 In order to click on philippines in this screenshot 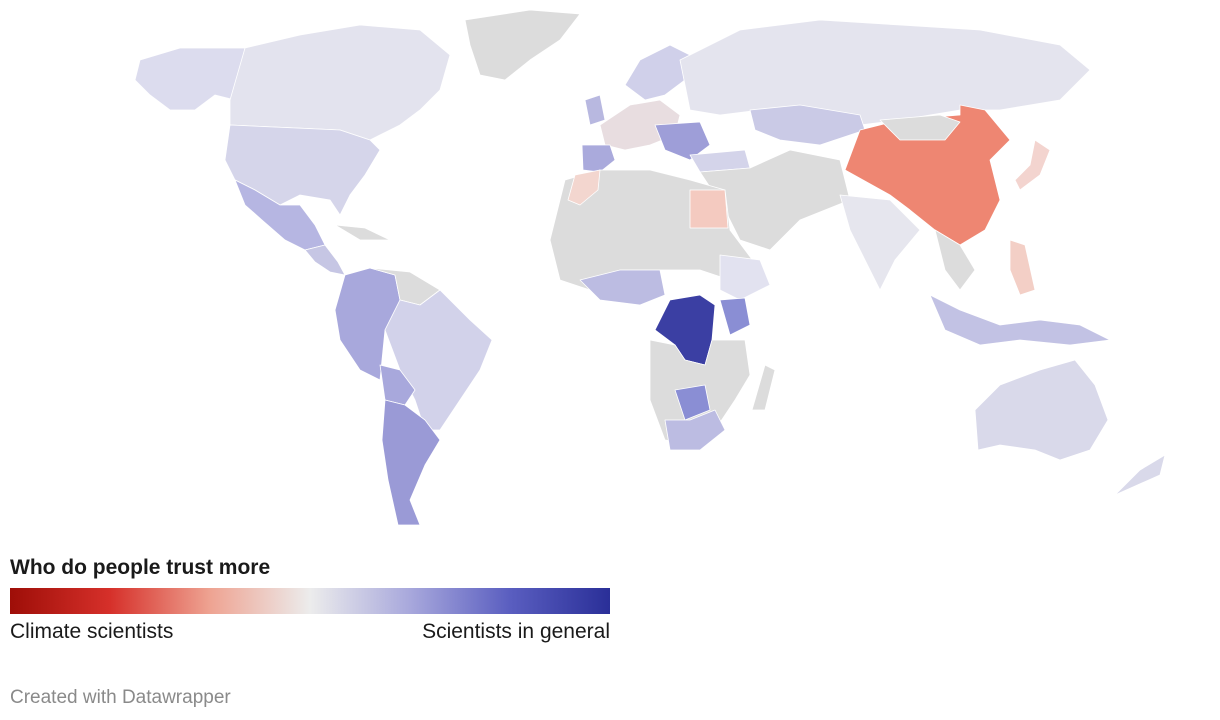, I will do `click(1022, 267)`.